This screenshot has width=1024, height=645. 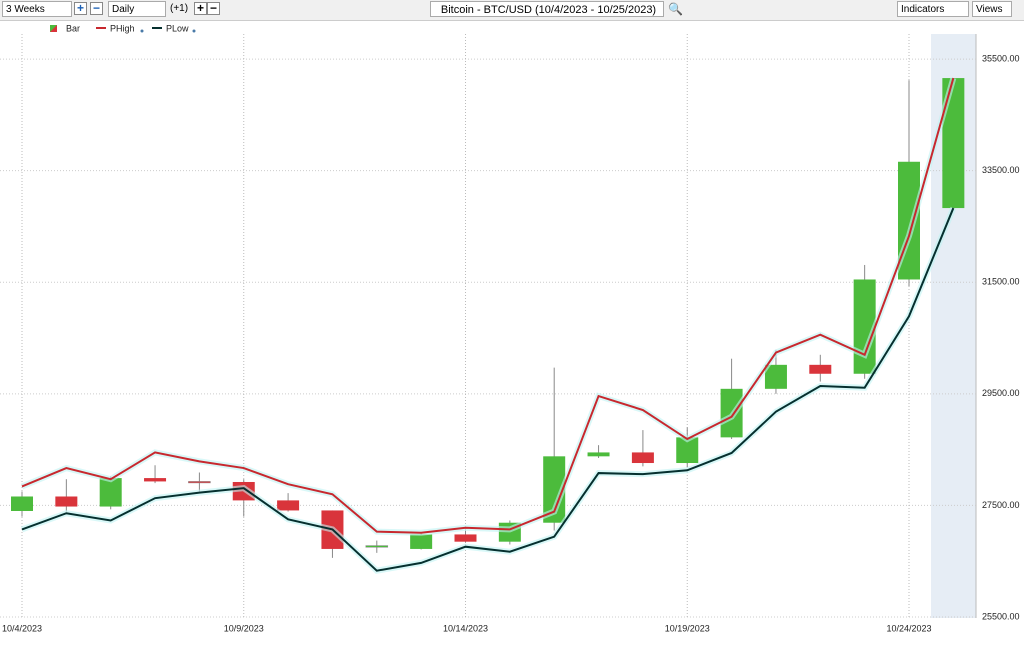 I want to click on y-tick-label: 25500.00, so click(x=1001, y=616).